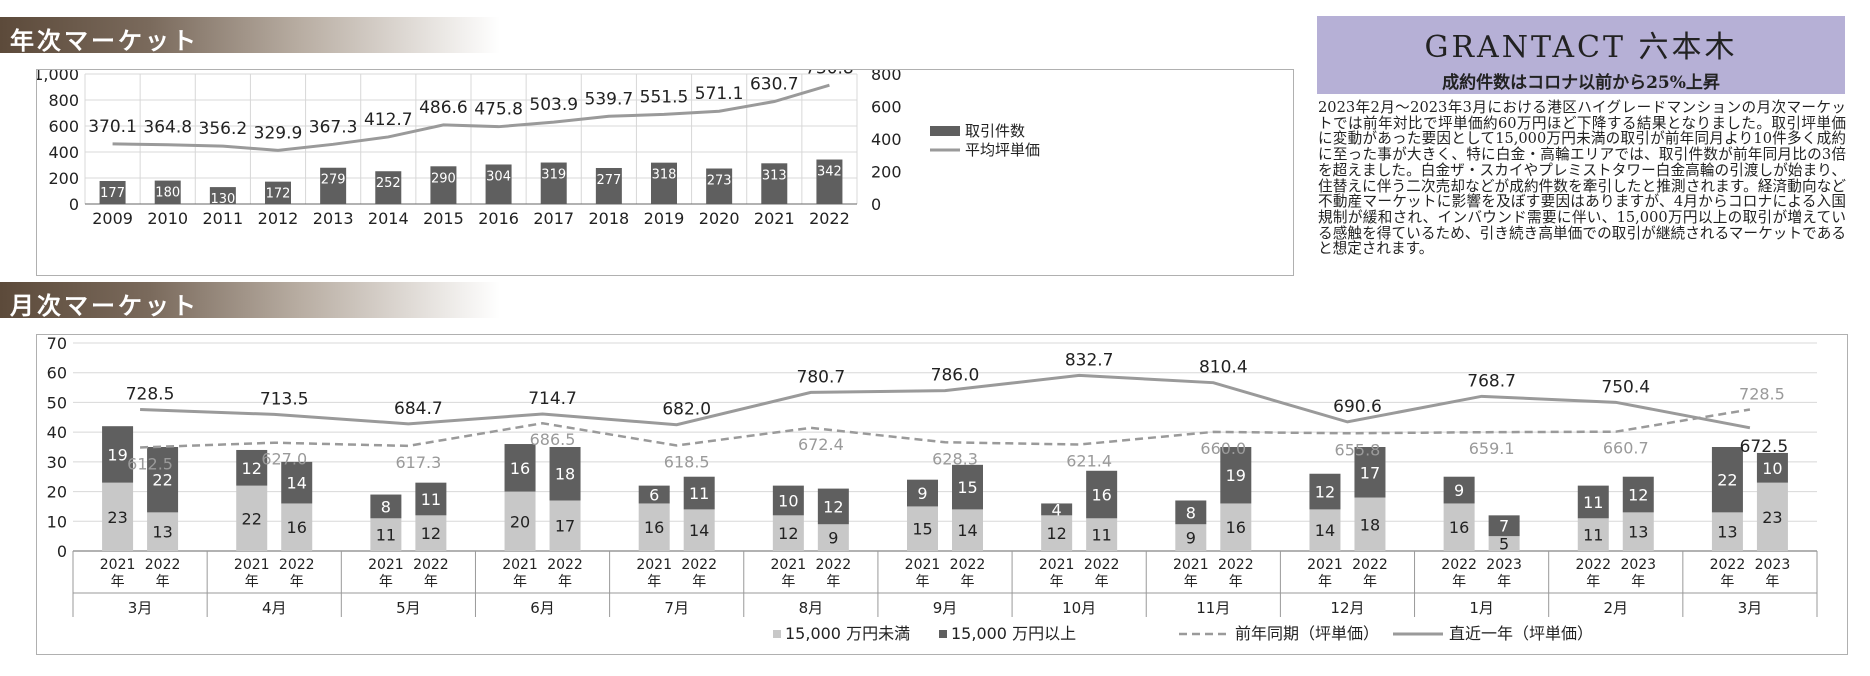  I want to click on y-tick-label-left: 0, so click(74, 204).